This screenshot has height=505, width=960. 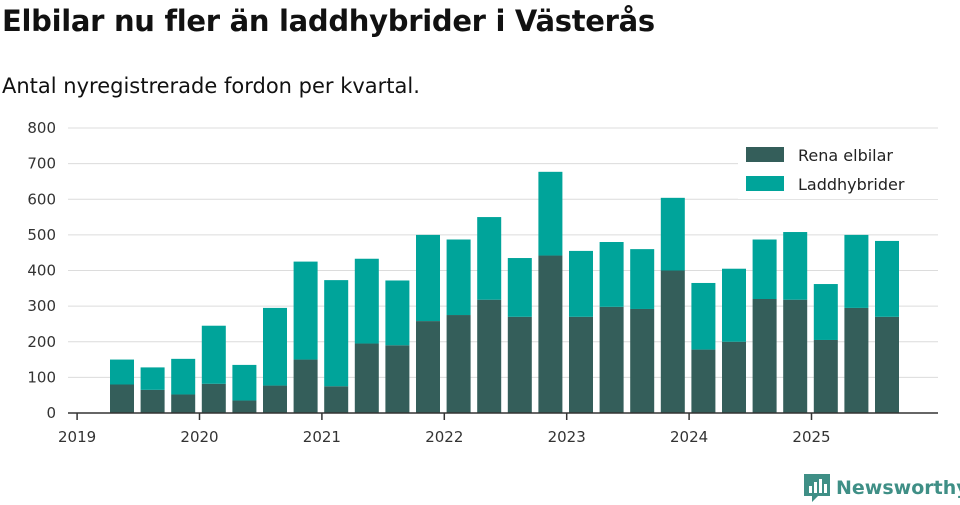 What do you see at coordinates (397, 313) in the screenshot?
I see `bar-laddhybrider-2021-q3` at bounding box center [397, 313].